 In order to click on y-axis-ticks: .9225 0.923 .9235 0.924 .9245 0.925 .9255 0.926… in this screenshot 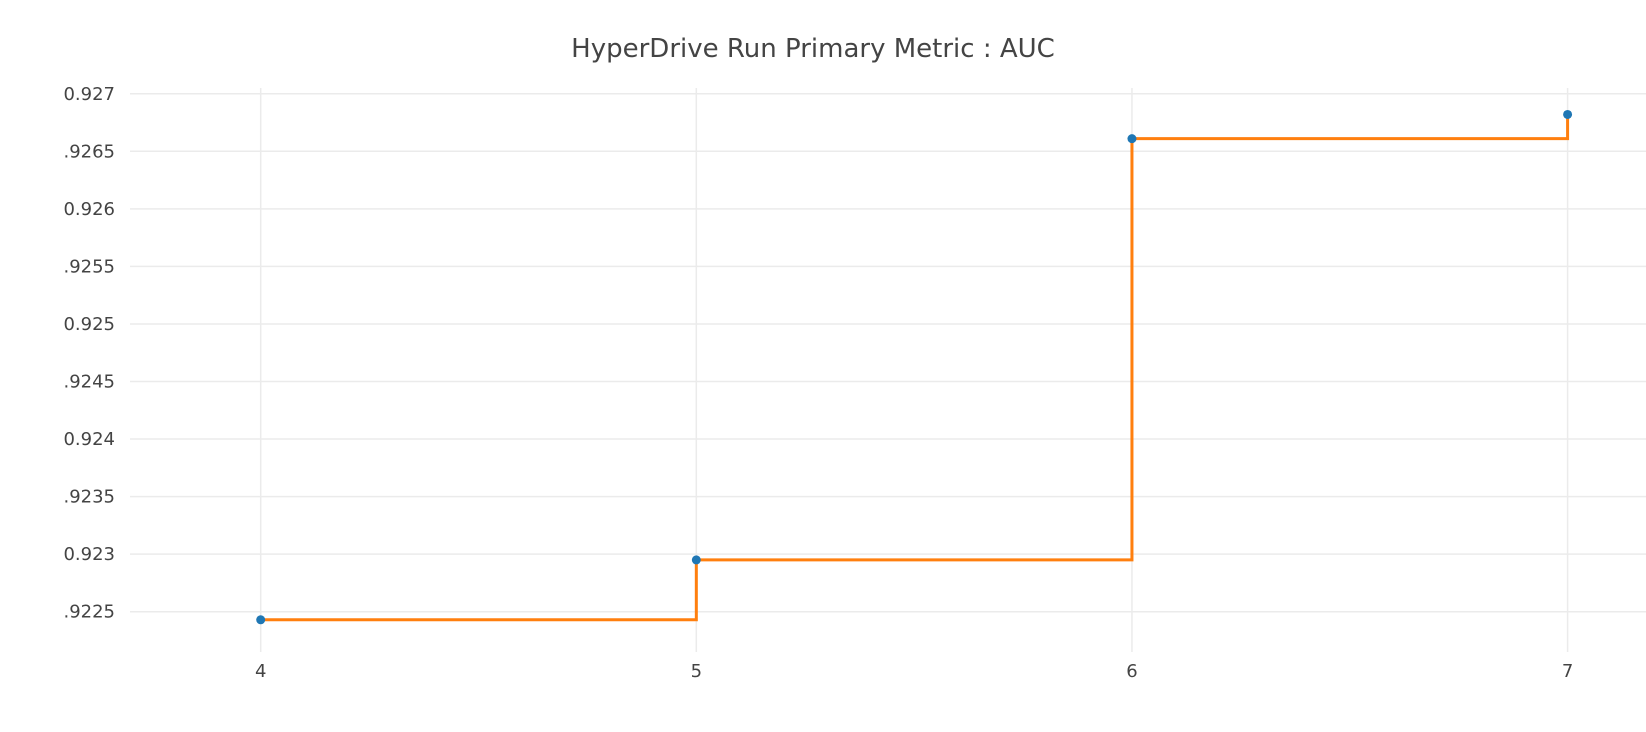, I will do `click(89, 353)`.